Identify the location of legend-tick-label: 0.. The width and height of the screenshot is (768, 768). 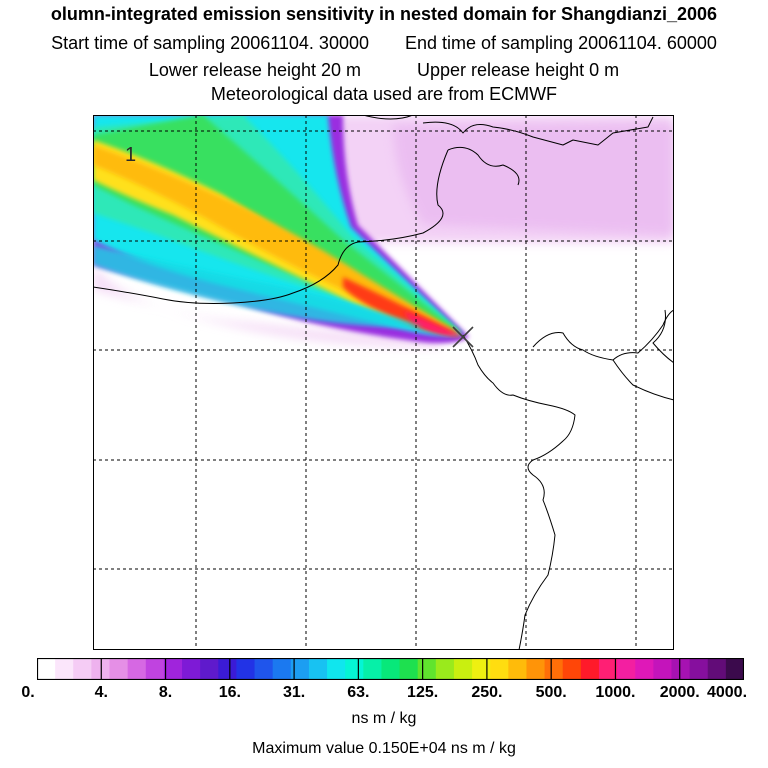
(28, 692).